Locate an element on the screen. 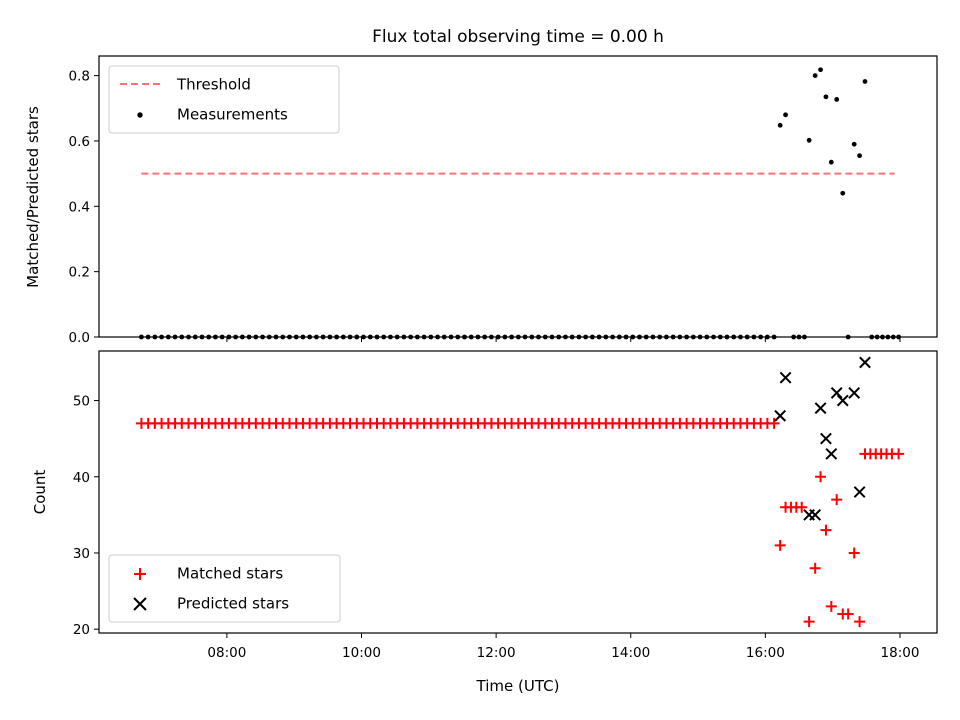  x-tick-label: 14:00 is located at coordinates (630, 653).